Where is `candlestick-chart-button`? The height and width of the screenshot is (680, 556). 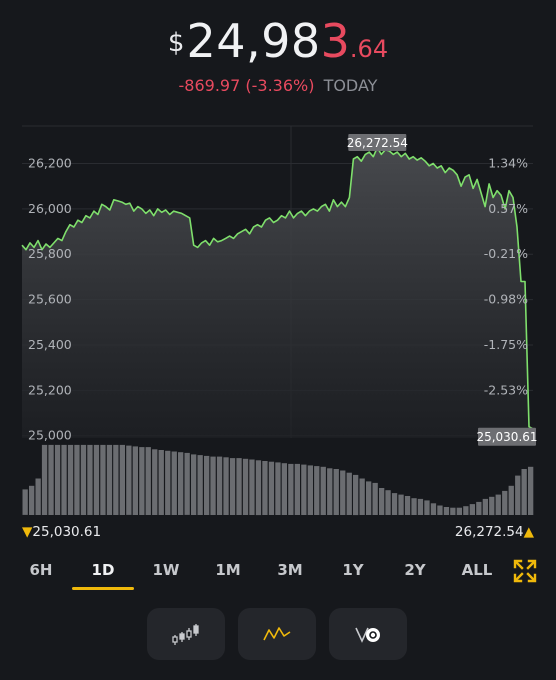
candlestick-chart-button is located at coordinates (186, 634).